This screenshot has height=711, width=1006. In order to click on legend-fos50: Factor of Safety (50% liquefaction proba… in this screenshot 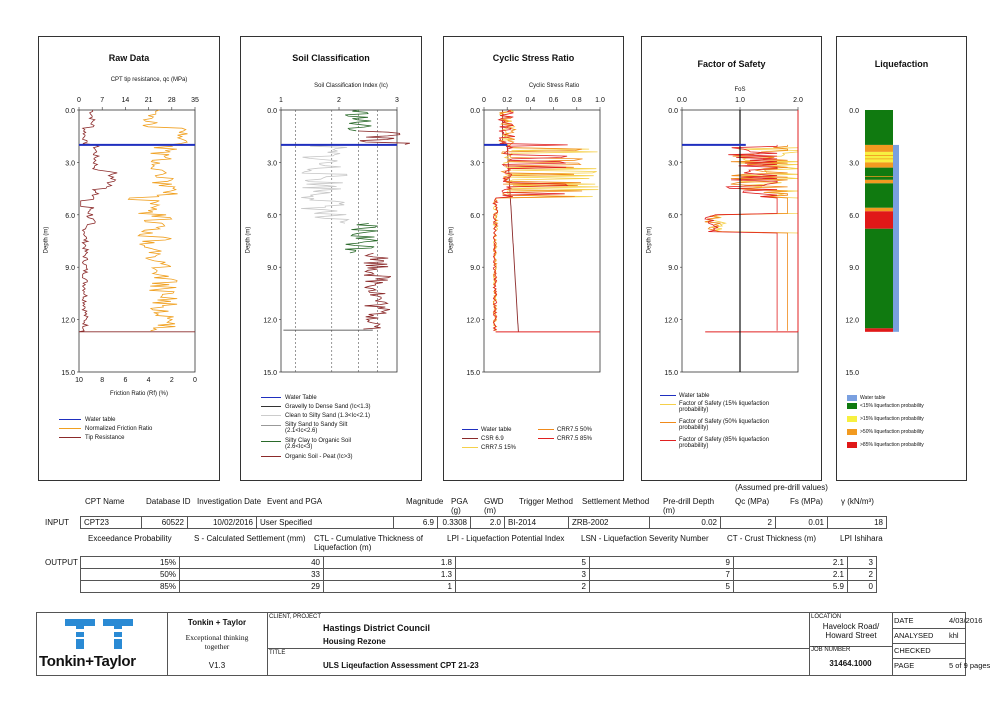, I will do `click(724, 425)`.